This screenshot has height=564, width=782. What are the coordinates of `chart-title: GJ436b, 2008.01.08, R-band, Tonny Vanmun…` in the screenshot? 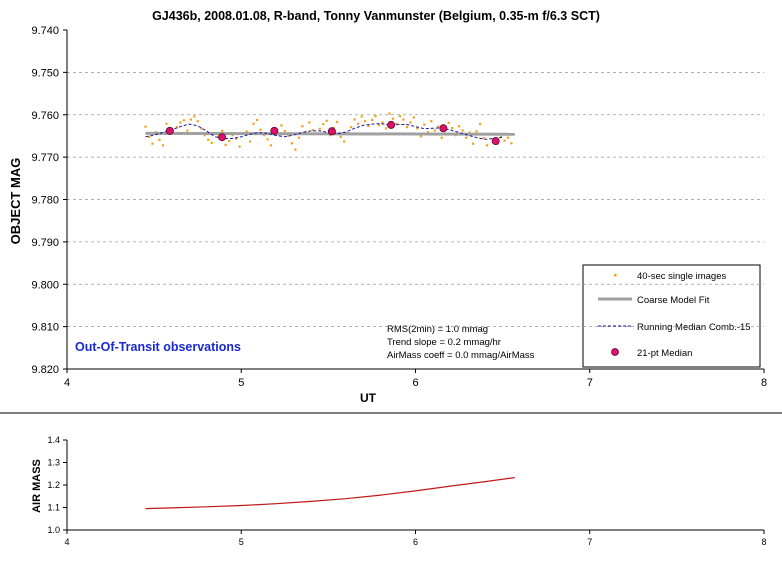 It's located at (376, 16).